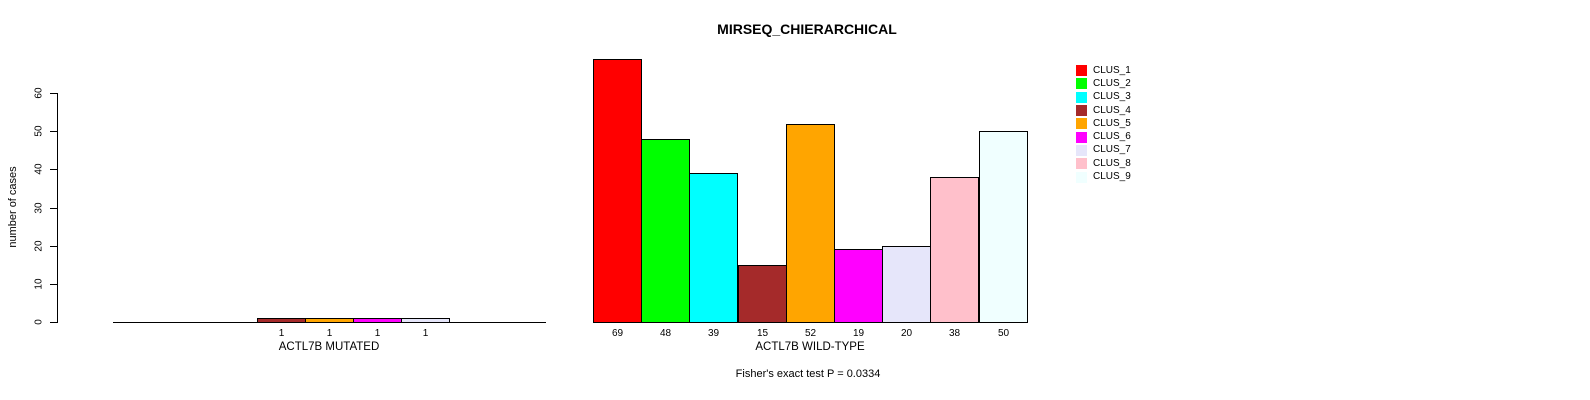  What do you see at coordinates (1112, 110) in the screenshot?
I see `legend-label: CLUS_4` at bounding box center [1112, 110].